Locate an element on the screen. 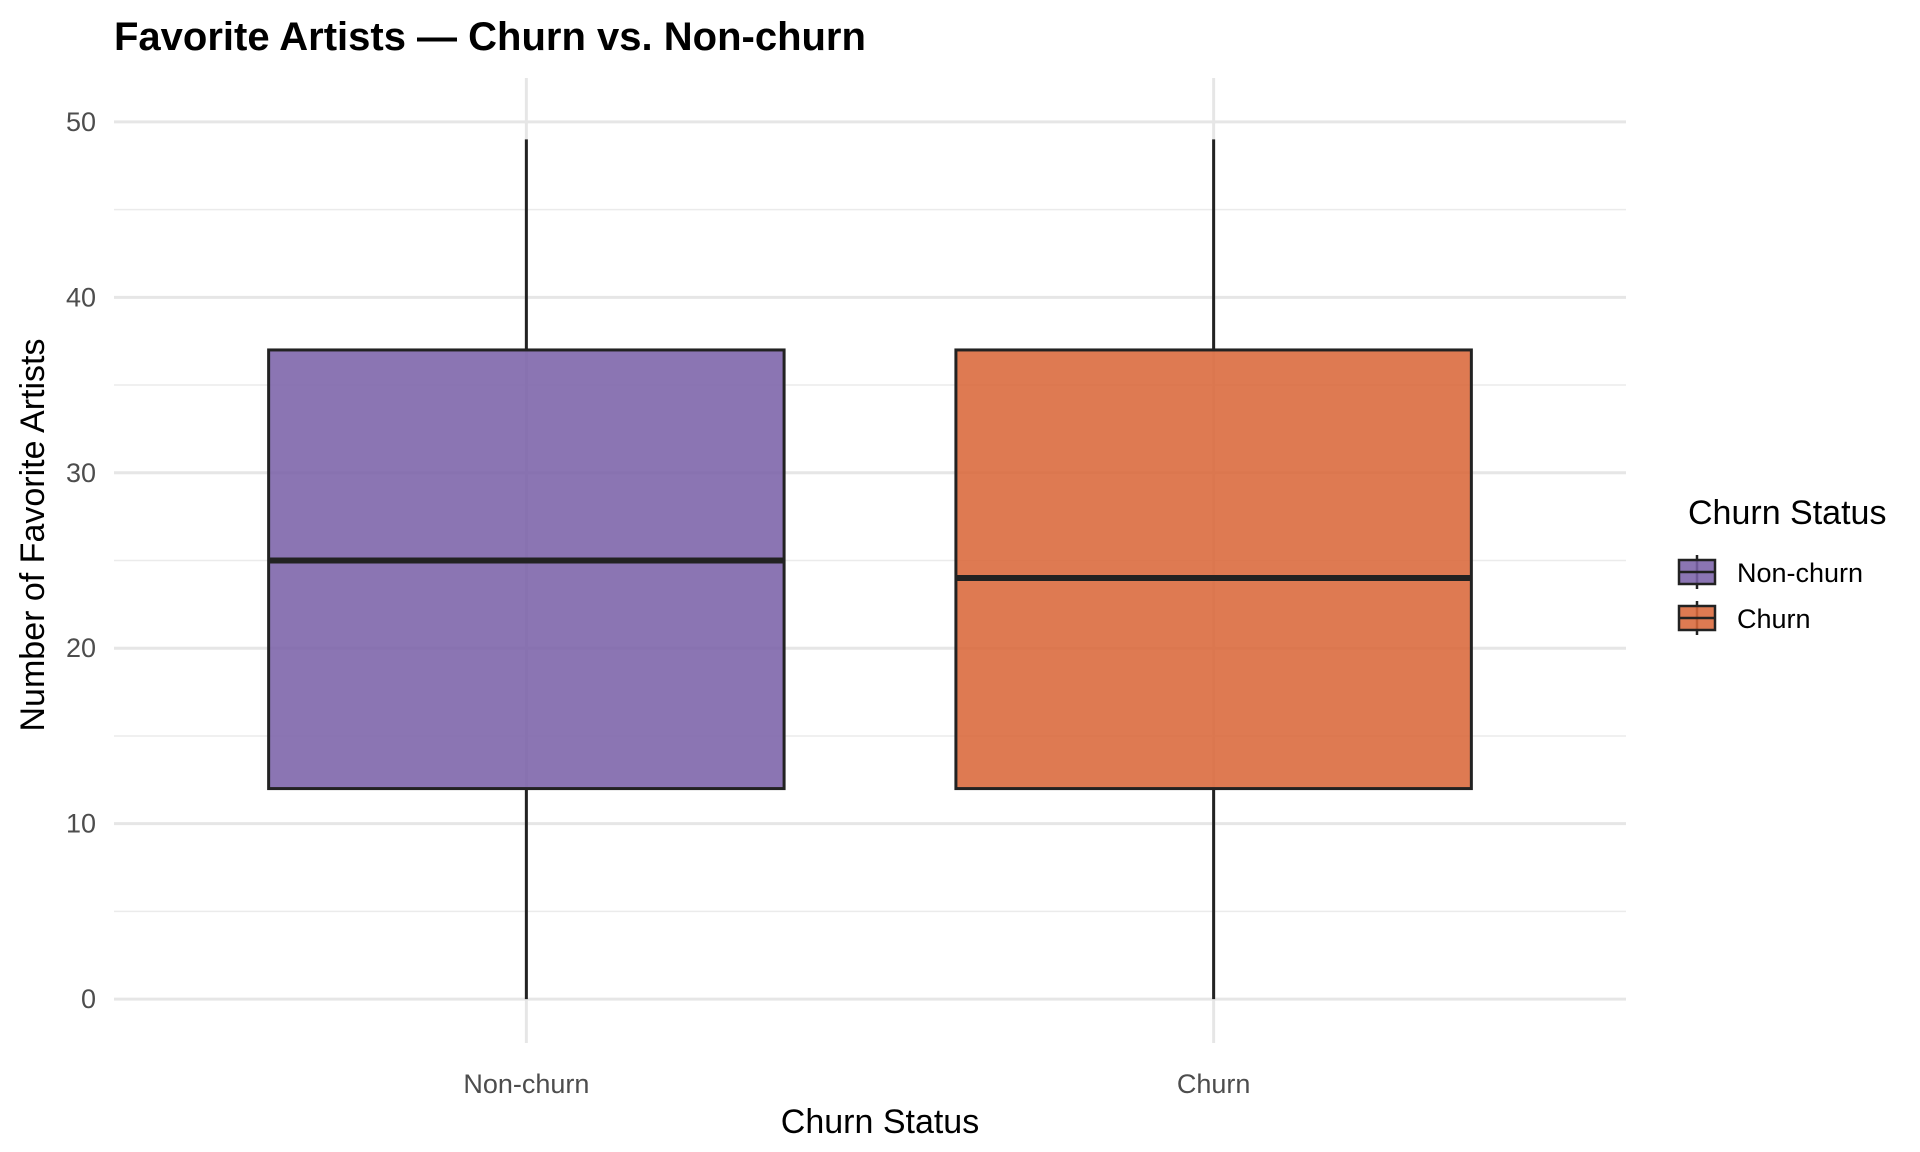 The width and height of the screenshot is (1920, 1152). x-tick-label: Non-churn is located at coordinates (526, 1084).